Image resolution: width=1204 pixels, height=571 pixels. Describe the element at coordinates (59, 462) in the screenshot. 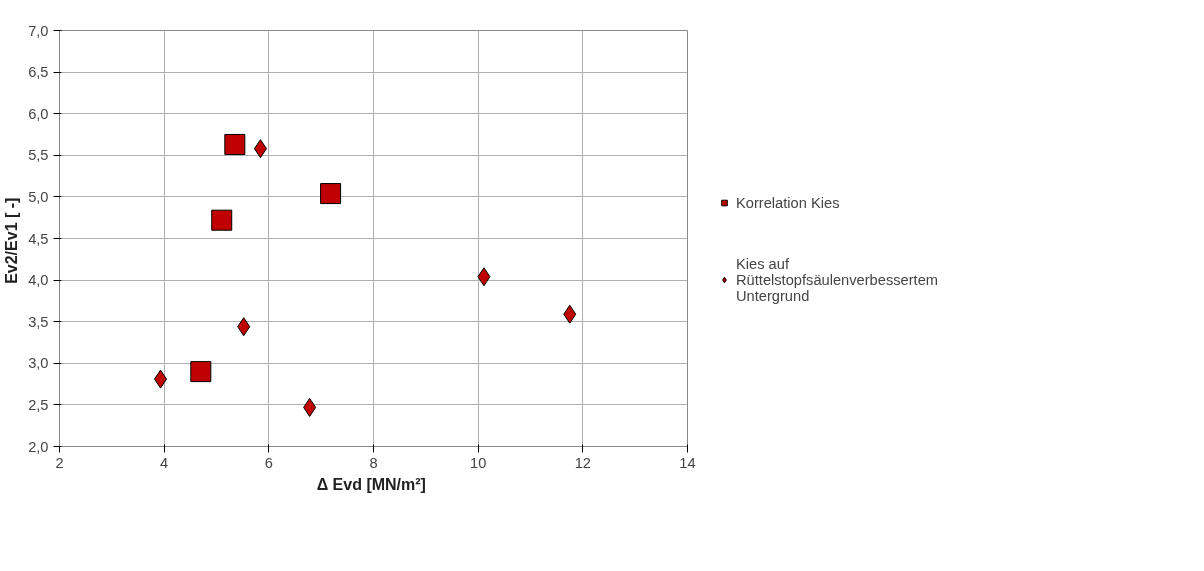

I see `x-tick-label: 2` at that location.